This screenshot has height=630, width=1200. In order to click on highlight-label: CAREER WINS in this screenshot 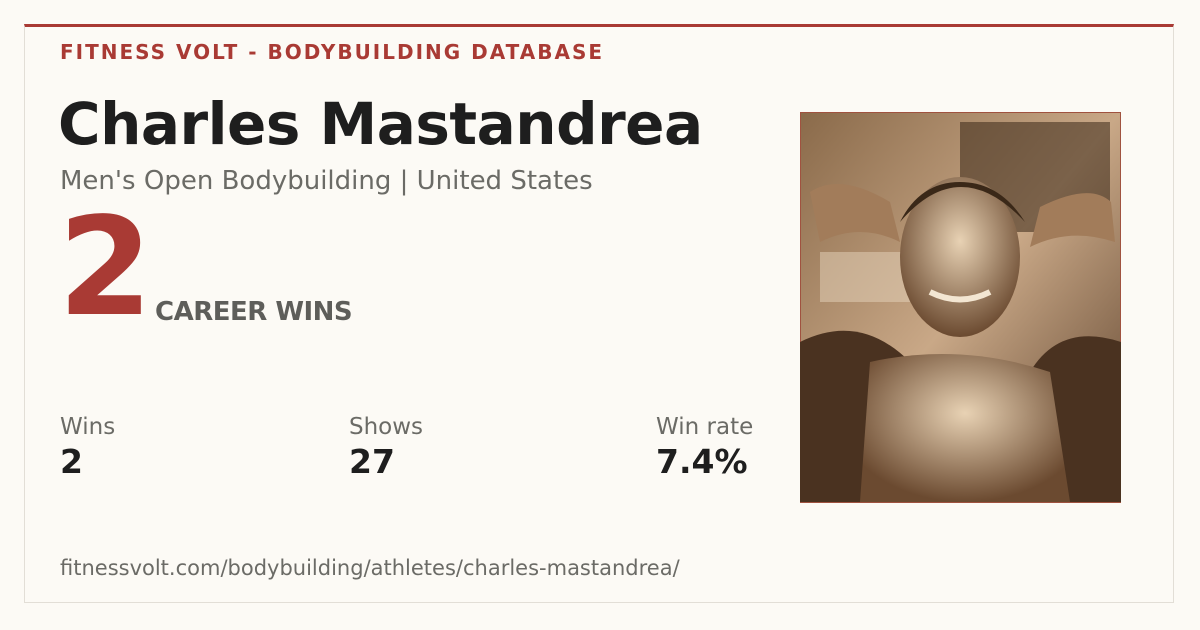, I will do `click(254, 312)`.